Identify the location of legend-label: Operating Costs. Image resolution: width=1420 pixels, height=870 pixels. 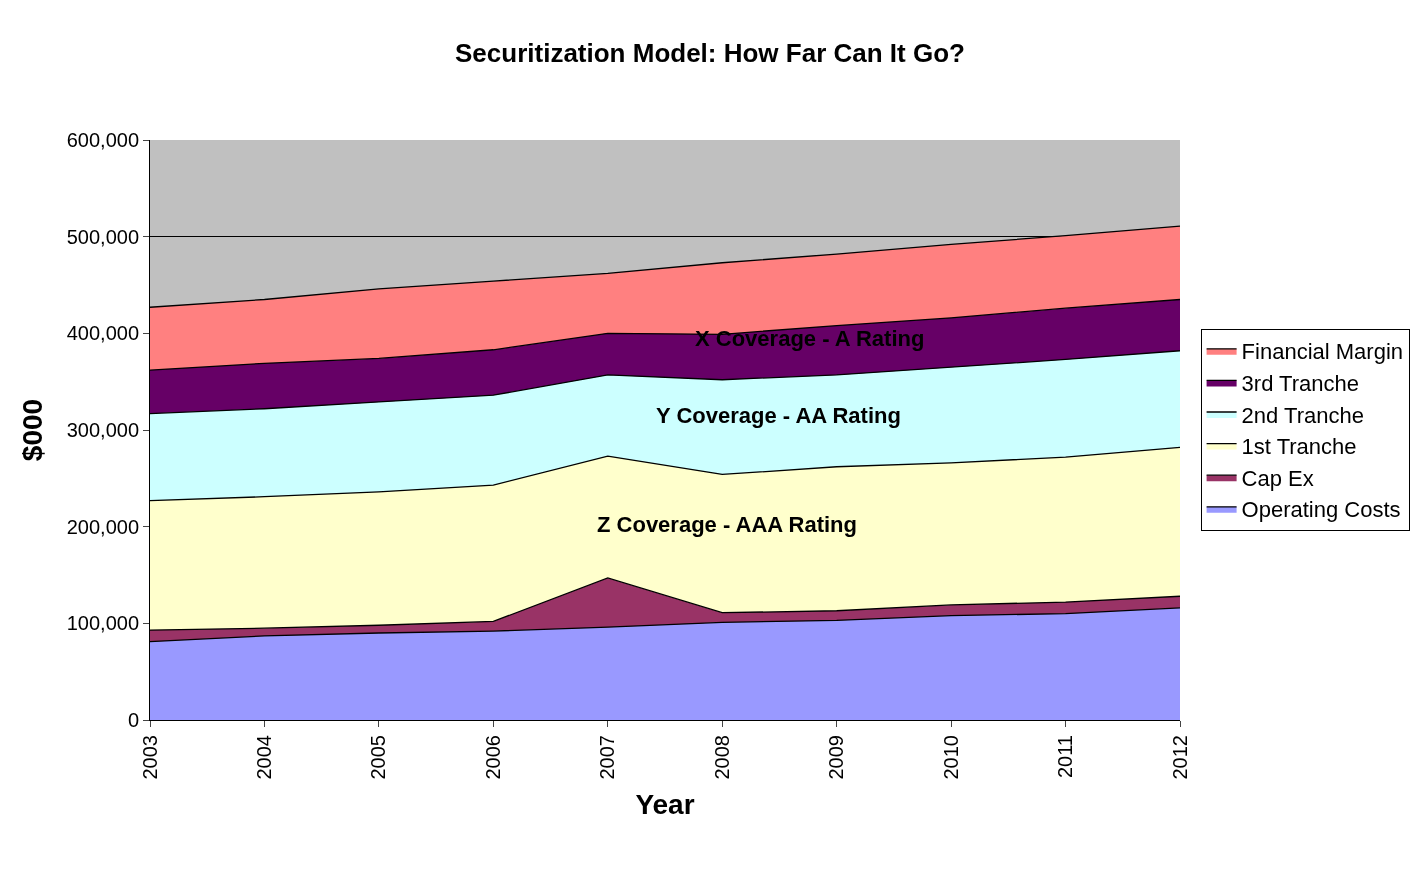
(1321, 510).